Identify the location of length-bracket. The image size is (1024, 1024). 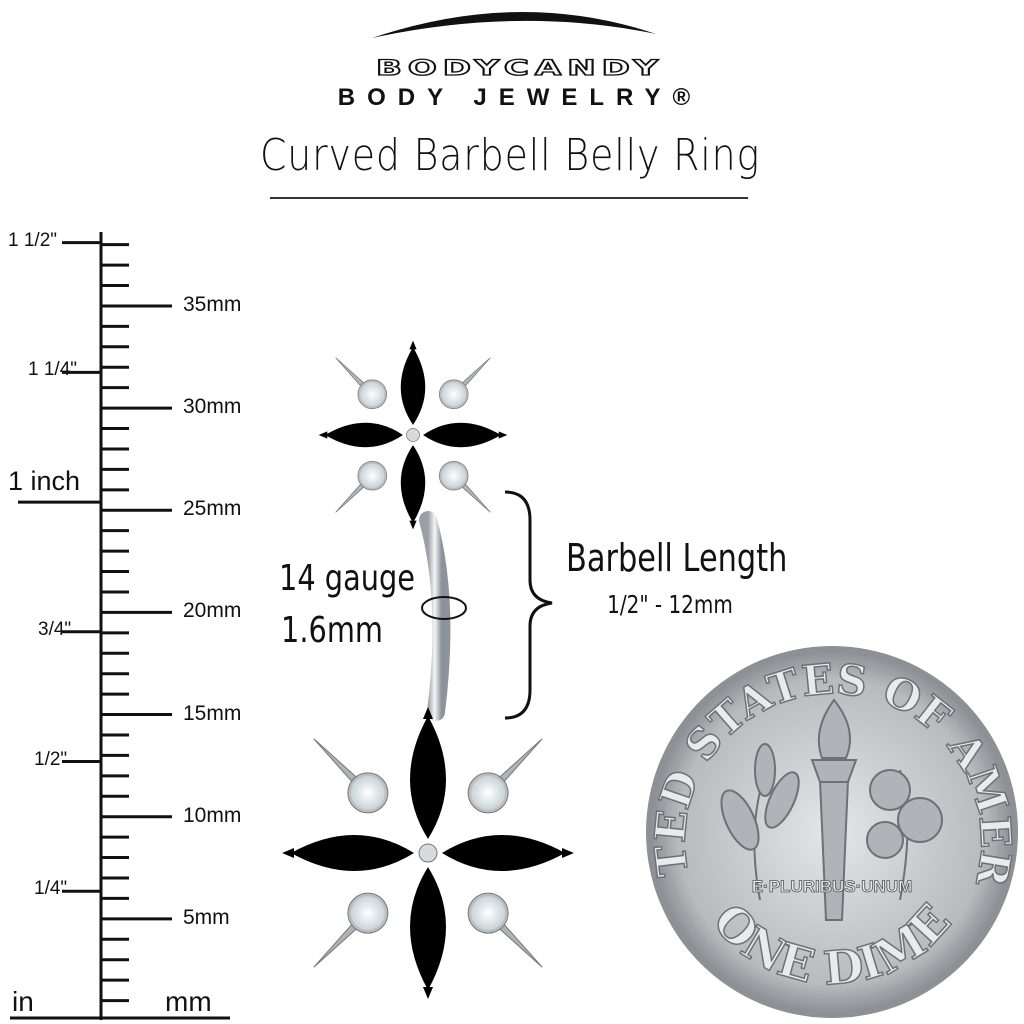
(528, 605).